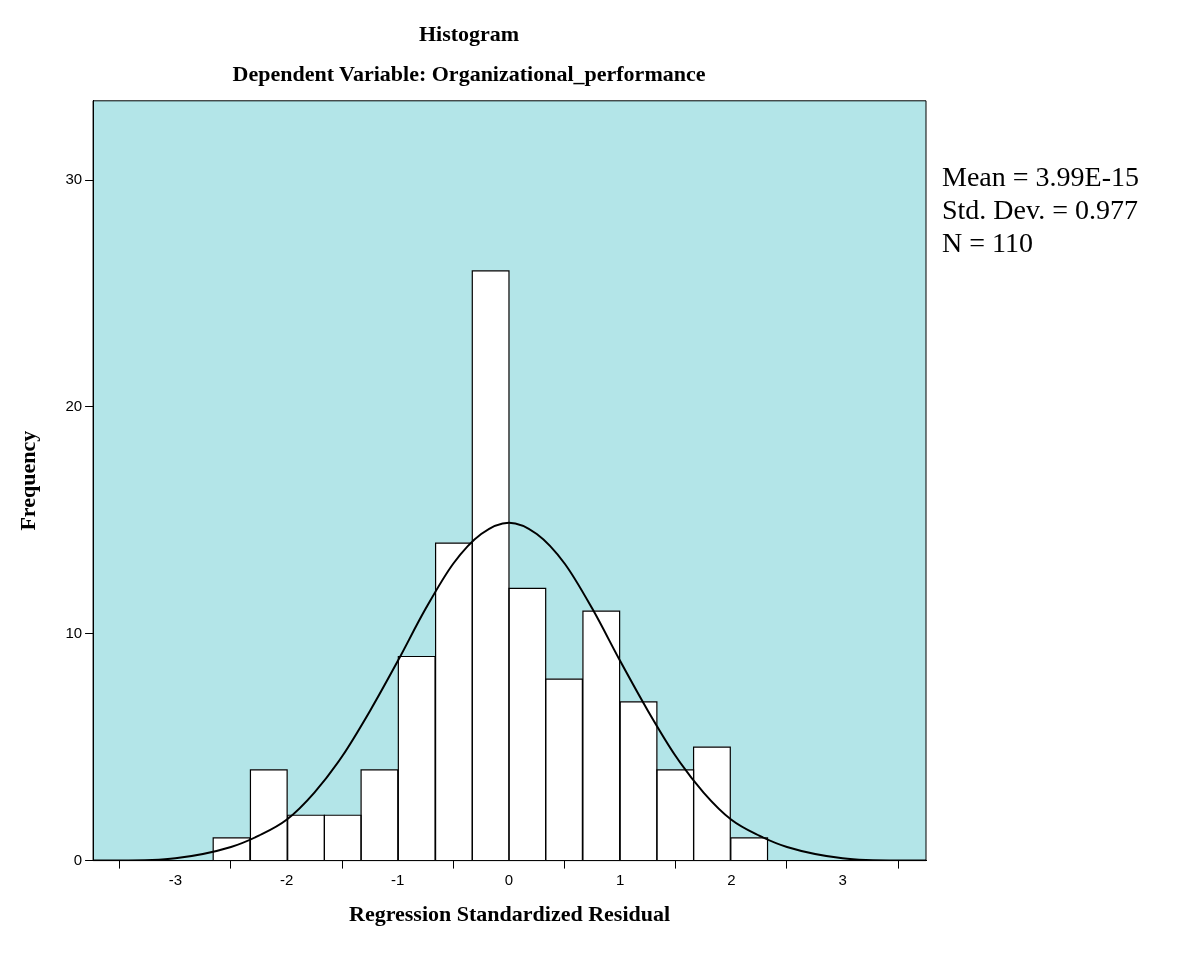 This screenshot has height=953, width=1199. What do you see at coordinates (74, 632) in the screenshot?
I see `y-tick-label: 10` at bounding box center [74, 632].